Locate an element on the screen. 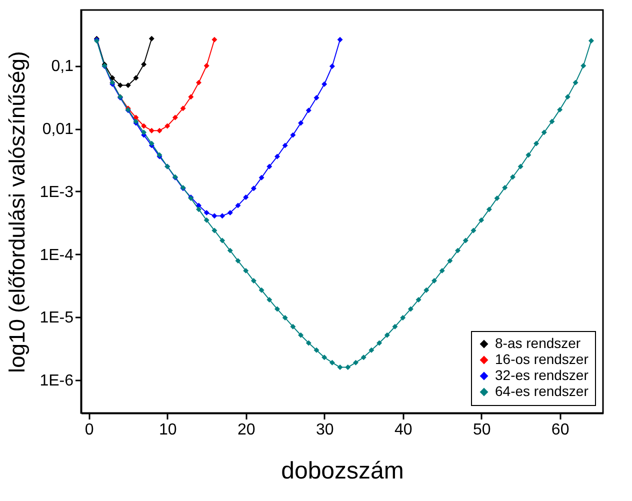  x-tick-label: 40 is located at coordinates (403, 430).